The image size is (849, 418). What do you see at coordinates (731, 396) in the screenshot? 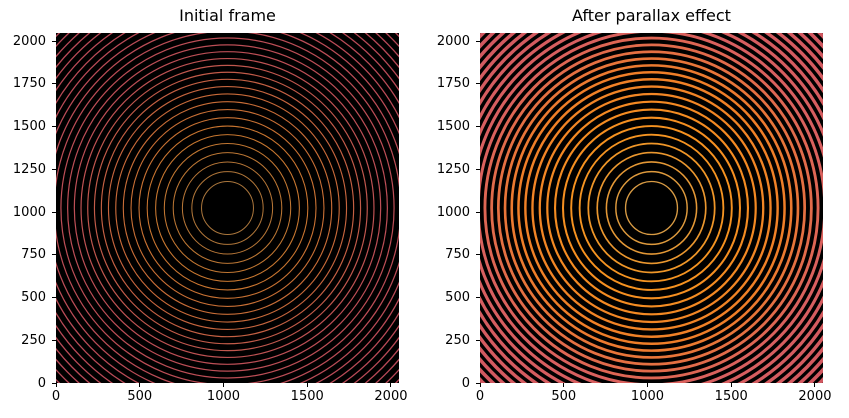
I see `x-tick-label: 1500` at bounding box center [731, 396].